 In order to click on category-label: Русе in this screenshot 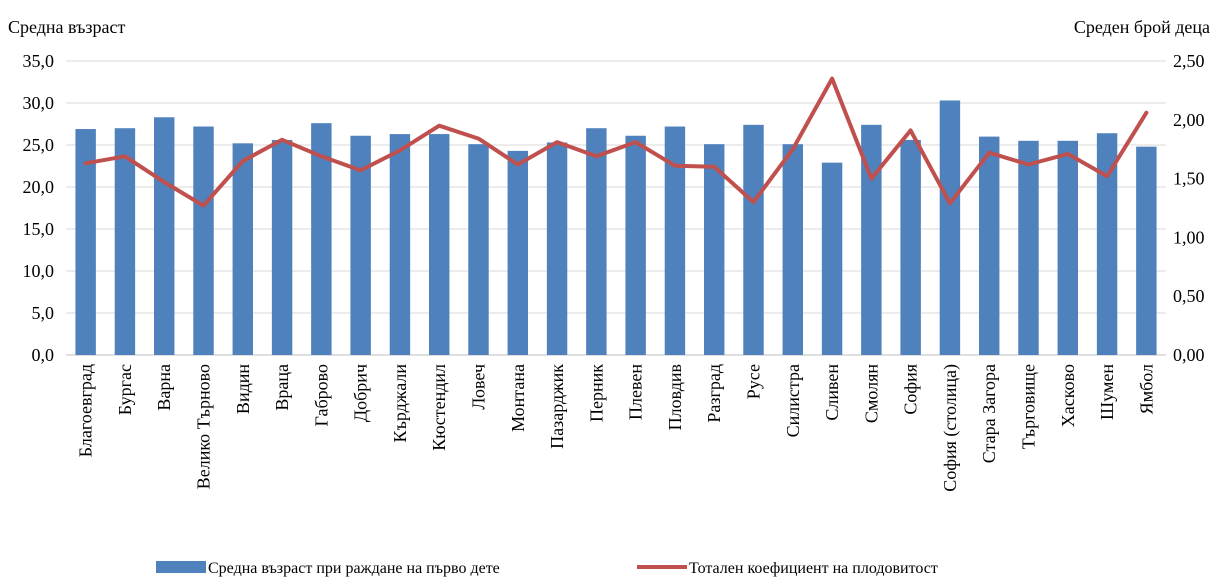, I will do `click(754, 381)`.